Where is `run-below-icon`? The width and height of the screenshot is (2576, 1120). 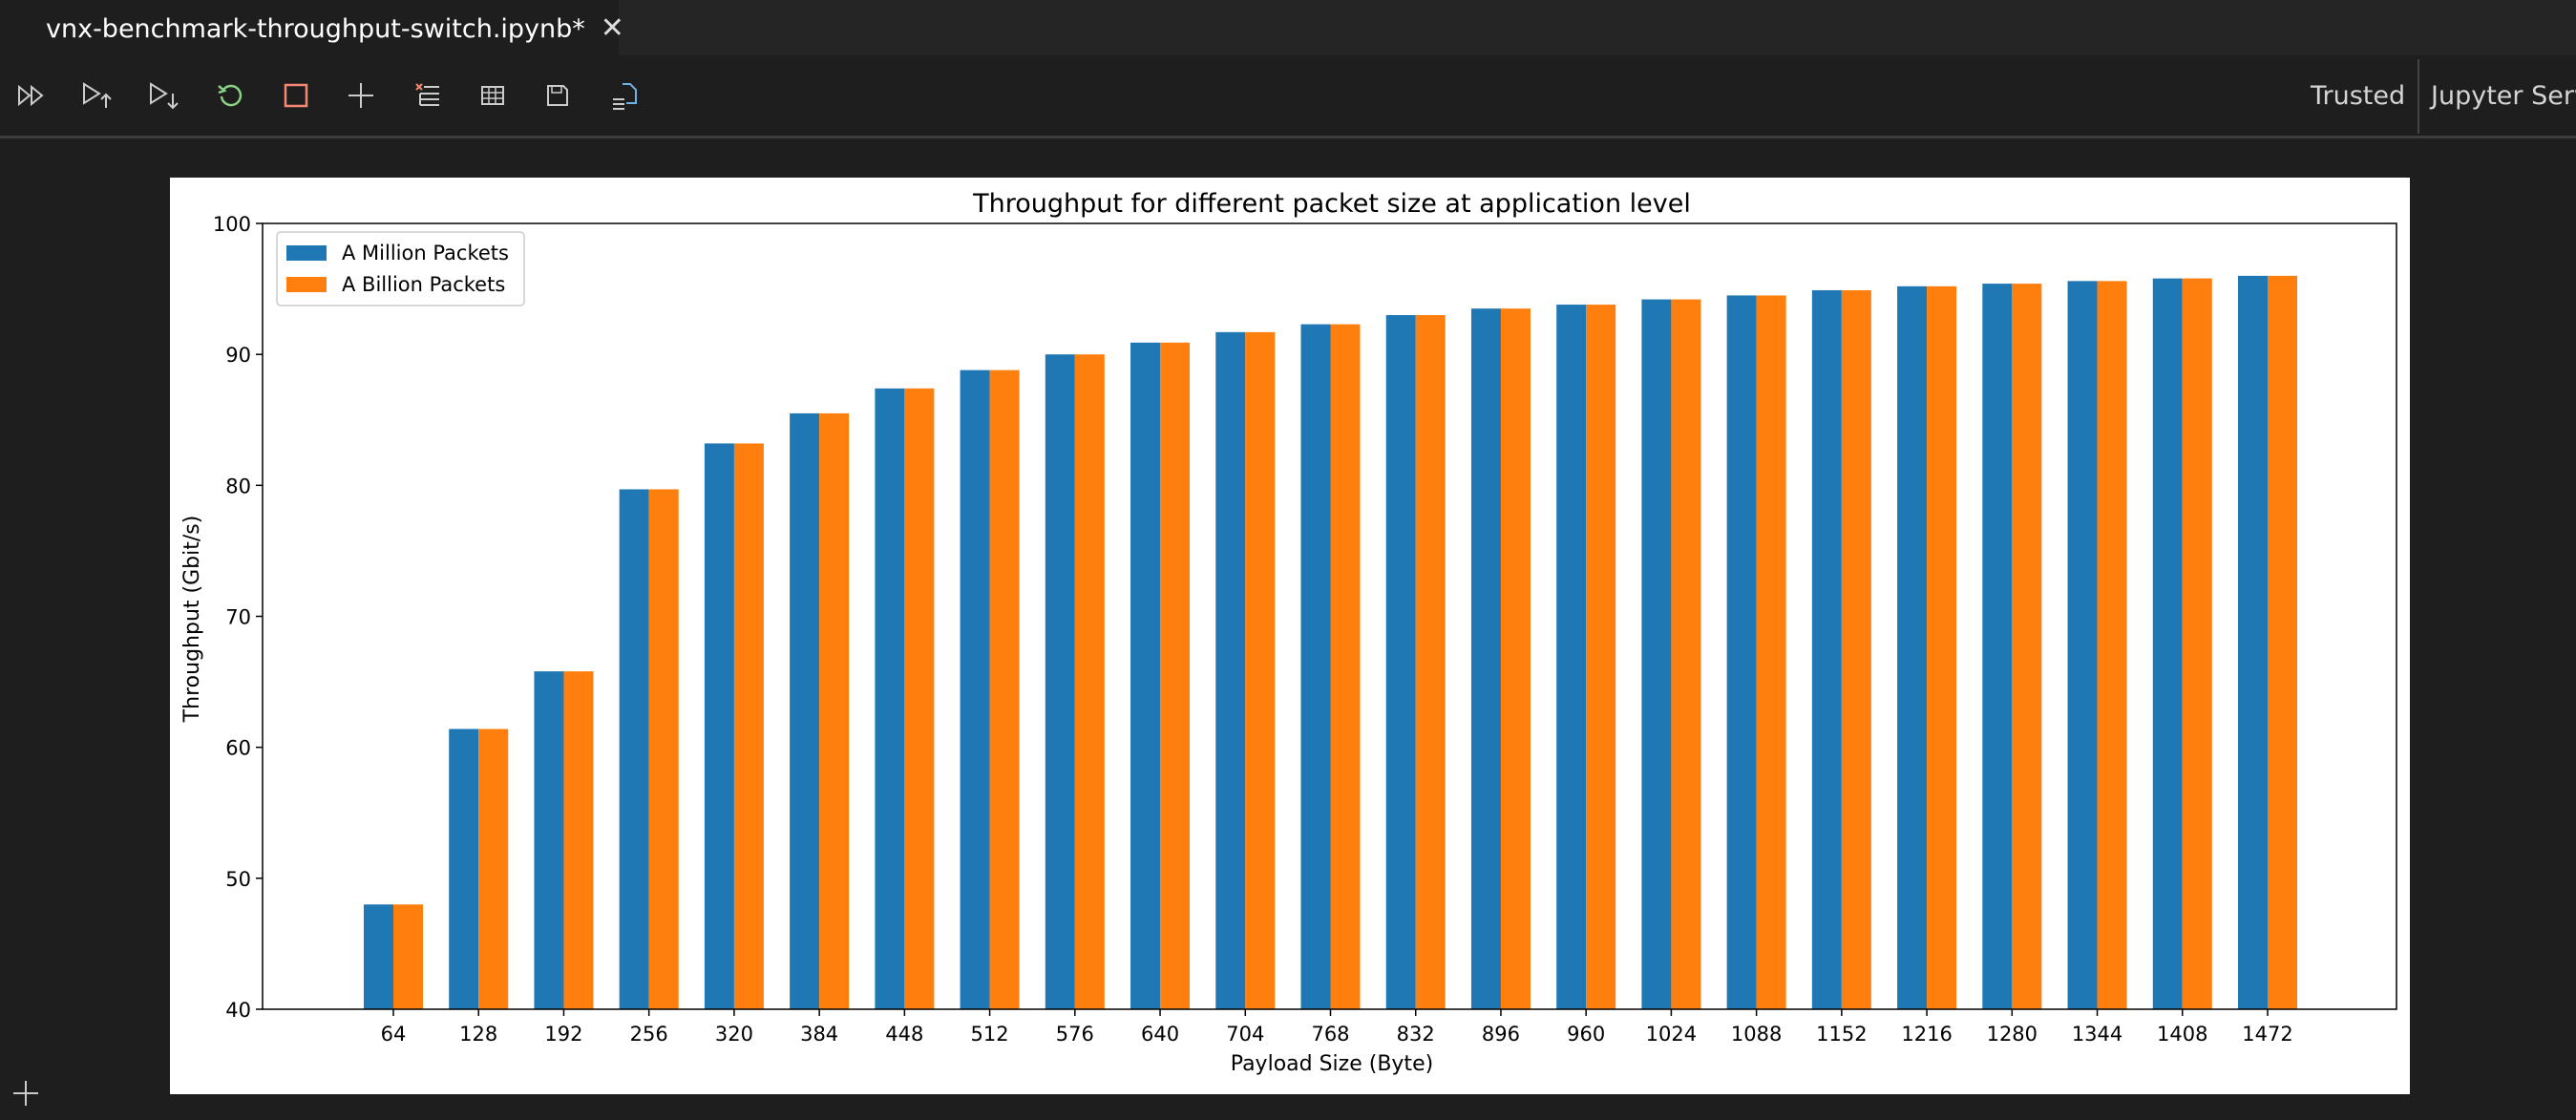 run-below-icon is located at coordinates (164, 95).